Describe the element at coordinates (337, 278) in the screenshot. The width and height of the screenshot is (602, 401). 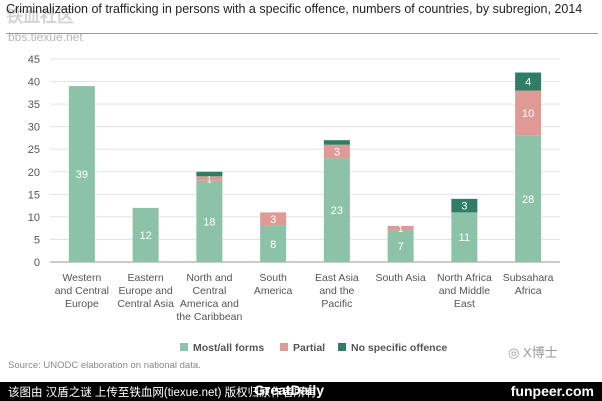
I see `x-tick-label: East Asia` at that location.